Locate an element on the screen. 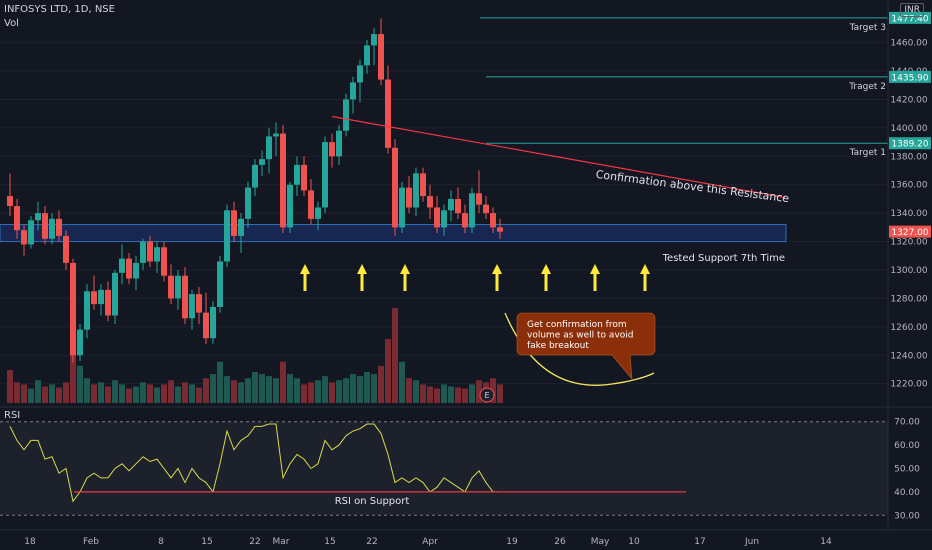  rsi-tick: 50.00 is located at coordinates (907, 470).